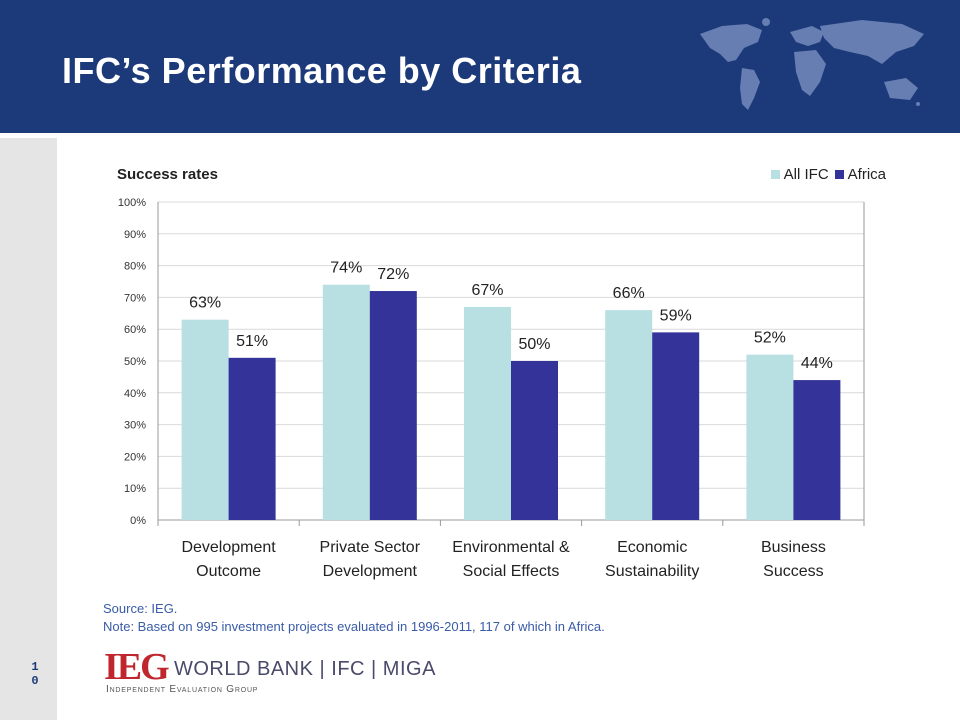 This screenshot has width=960, height=720. Describe the element at coordinates (132, 203) in the screenshot. I see `y-tick-label: 100%` at that location.